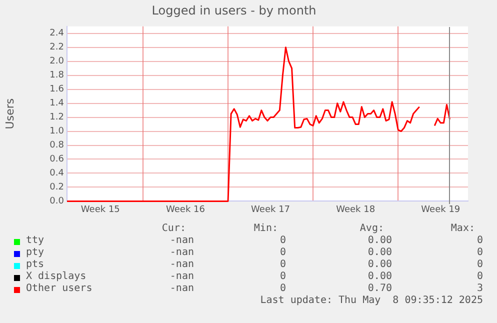  Describe the element at coordinates (57, 89) in the screenshot. I see `y-tick-label: 1.6` at that location.